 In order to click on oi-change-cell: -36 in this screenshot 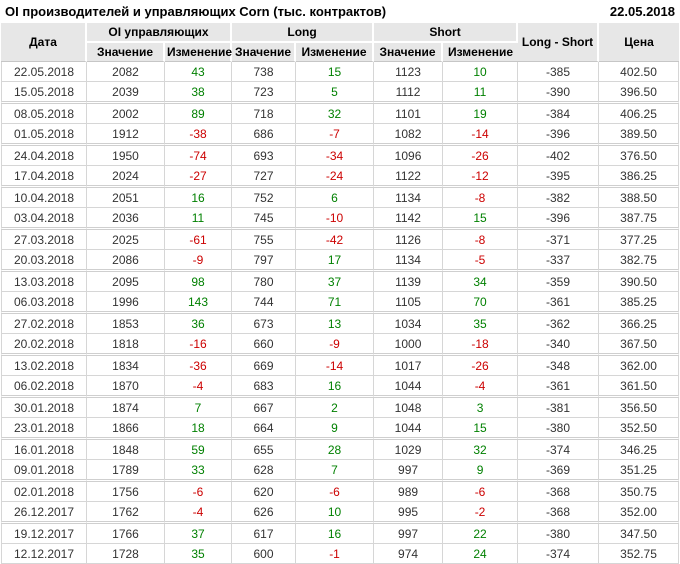, I will do `click(199, 366)`.